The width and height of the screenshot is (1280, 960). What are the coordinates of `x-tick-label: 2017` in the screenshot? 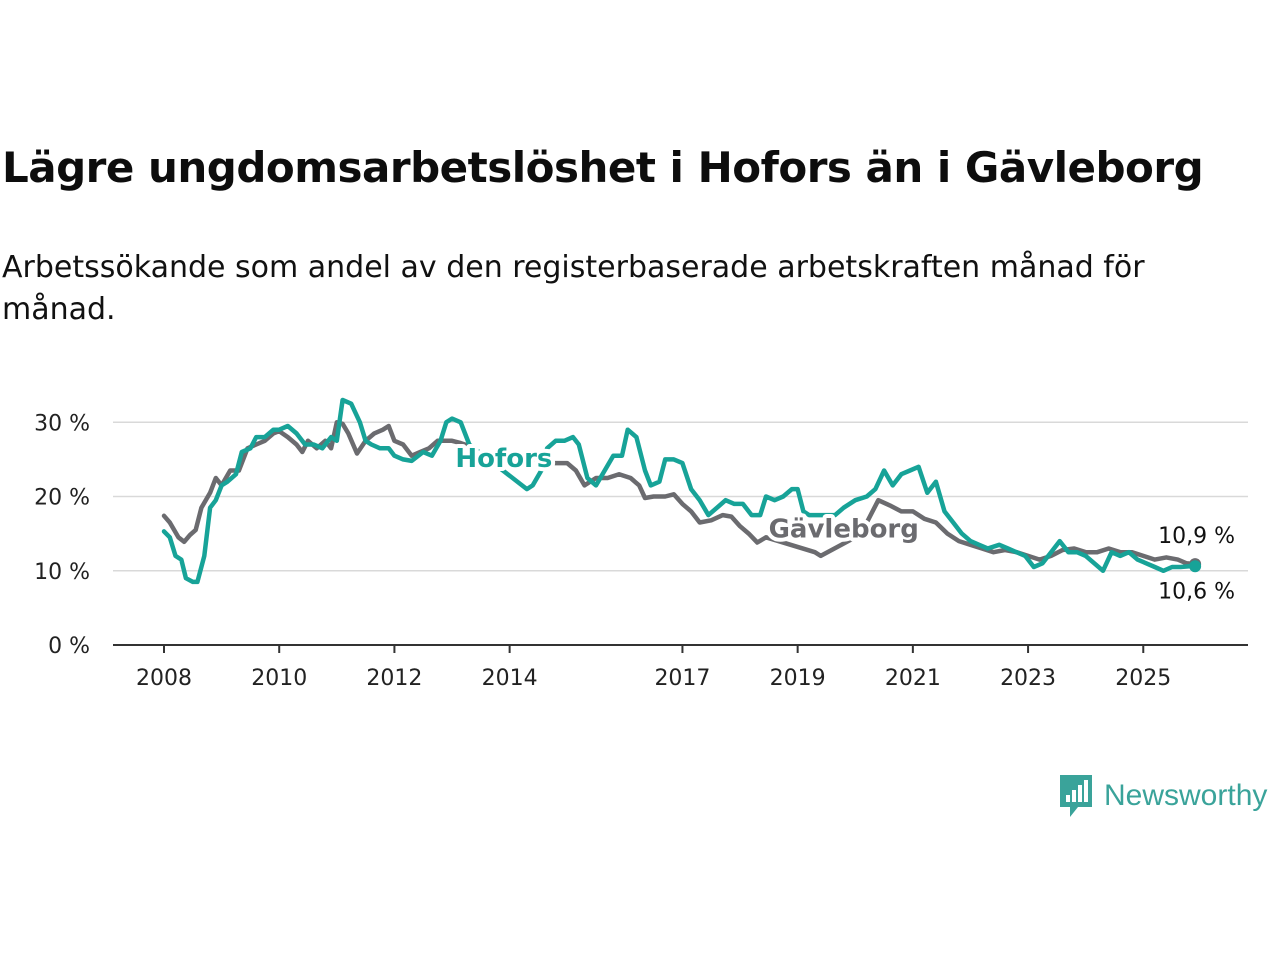 It's located at (682, 678).